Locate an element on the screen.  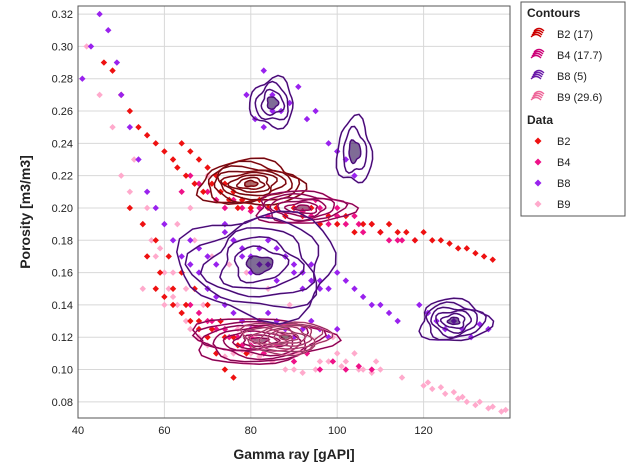
legend-data-label: B2 is located at coordinates (563, 142).